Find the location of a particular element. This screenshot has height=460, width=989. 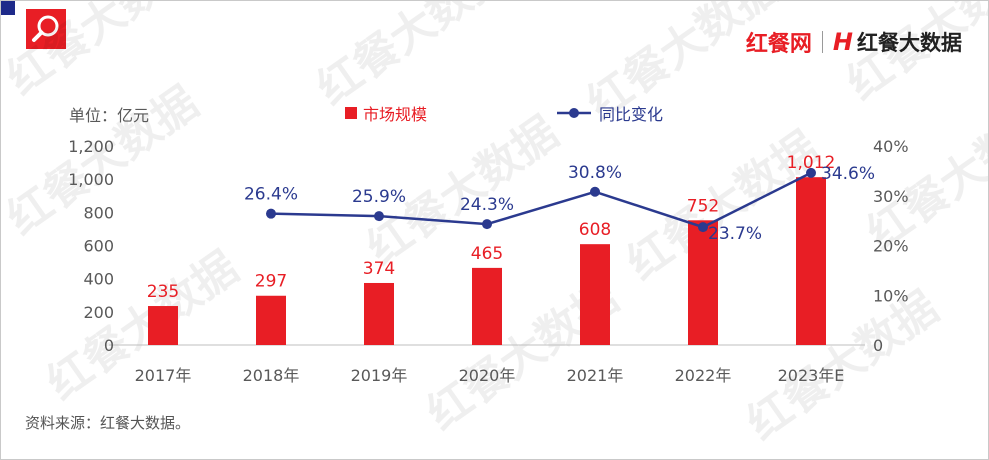

bar-value-label: 235 is located at coordinates (163, 292).